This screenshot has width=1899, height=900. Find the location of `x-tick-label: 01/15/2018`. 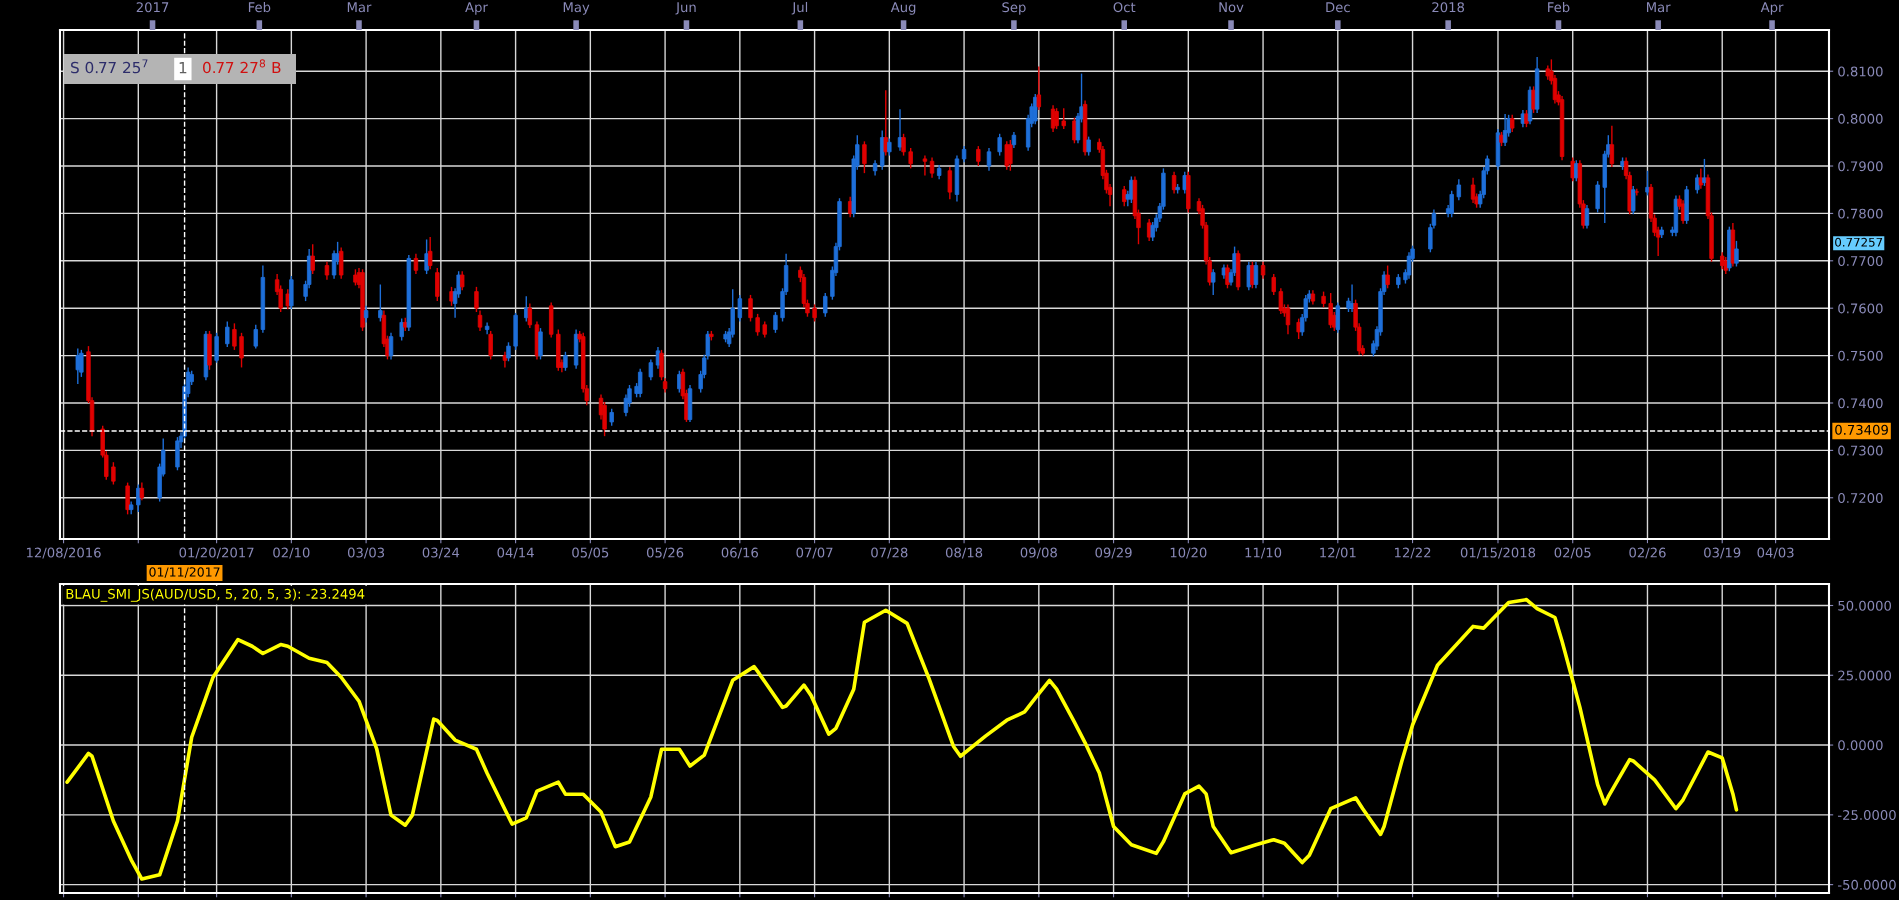

x-tick-label: 01/15/2018 is located at coordinates (1498, 553).